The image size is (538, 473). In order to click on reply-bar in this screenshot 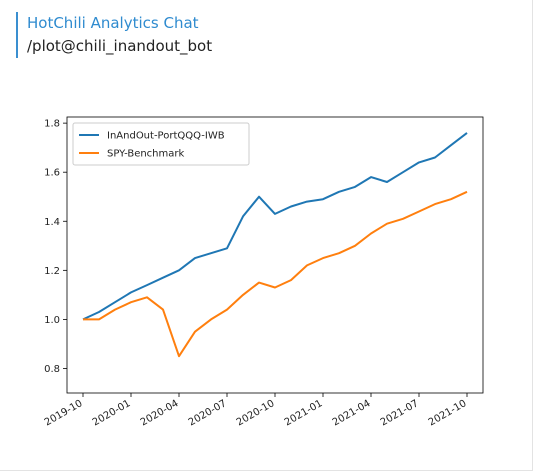, I will do `click(17, 35)`.